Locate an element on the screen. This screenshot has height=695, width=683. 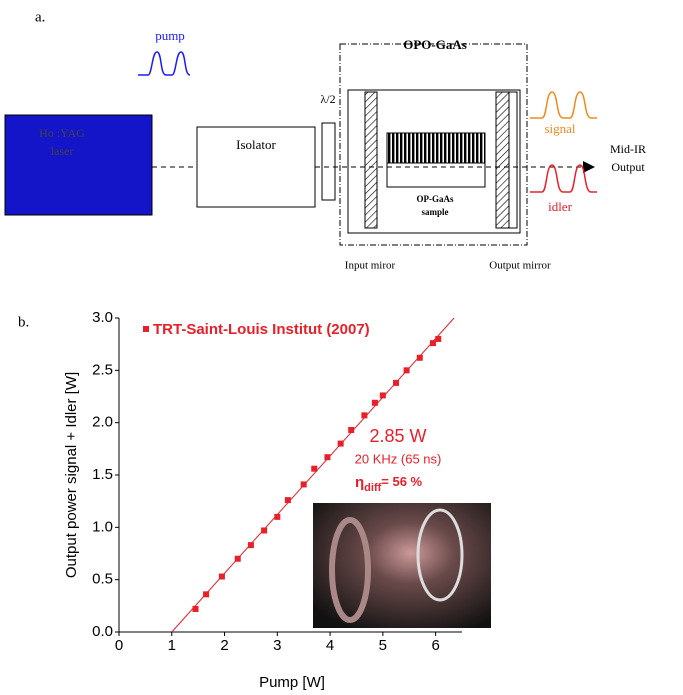
y-tick-label: 1.5 is located at coordinates (102, 474).